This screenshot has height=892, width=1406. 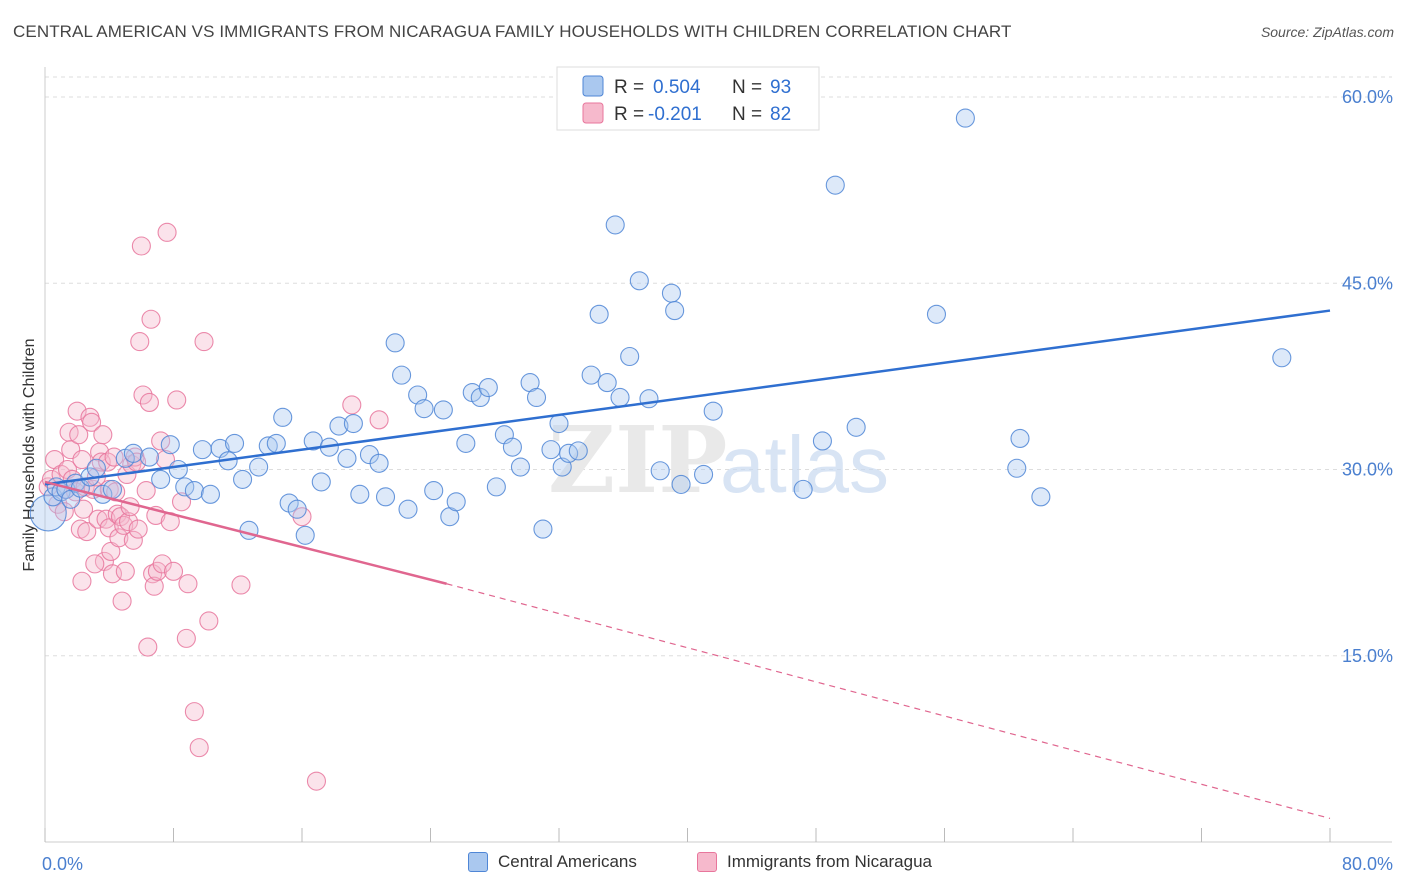 I want to click on watermark: ZIP atlas, so click(x=718, y=460).